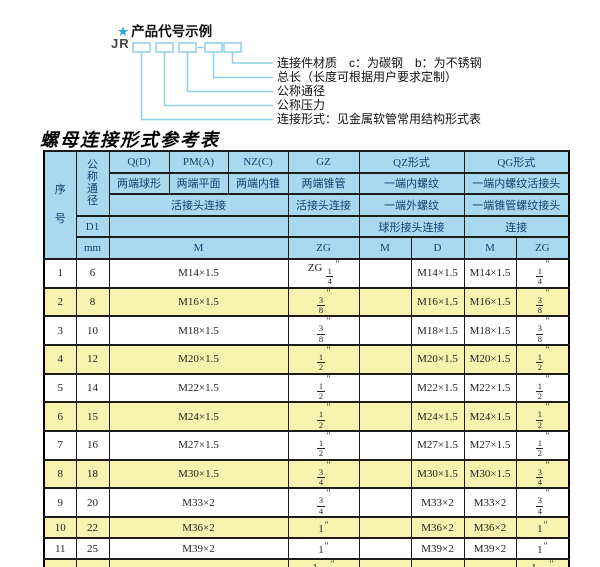  What do you see at coordinates (123, 31) in the screenshot?
I see `star-icon: ★` at bounding box center [123, 31].